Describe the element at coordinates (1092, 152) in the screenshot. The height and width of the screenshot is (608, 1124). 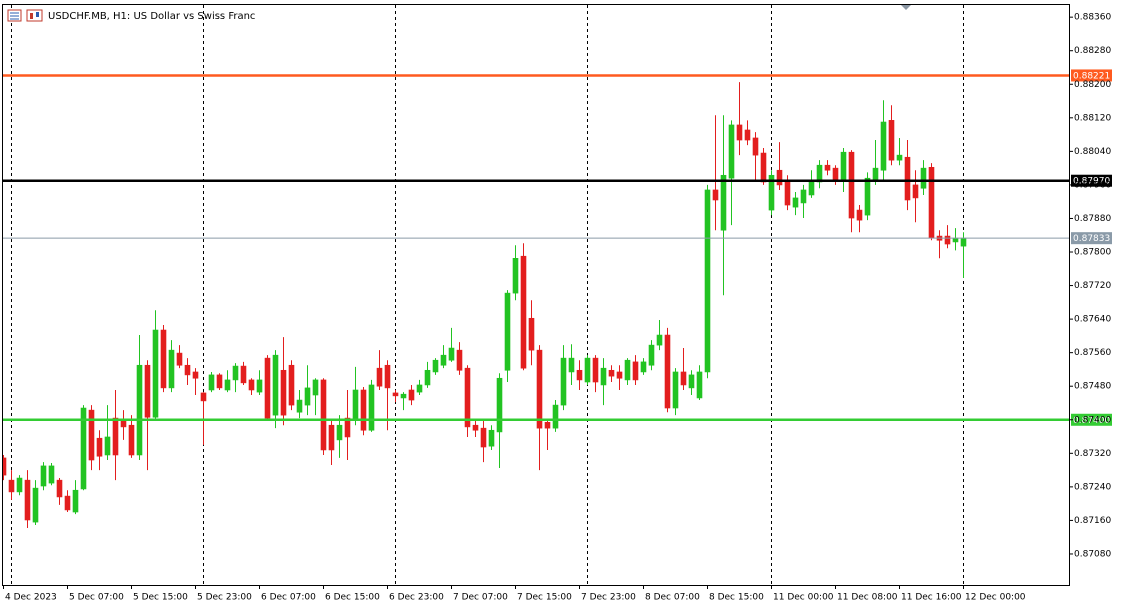
I see `y-tick-label: 0.88040` at that location.